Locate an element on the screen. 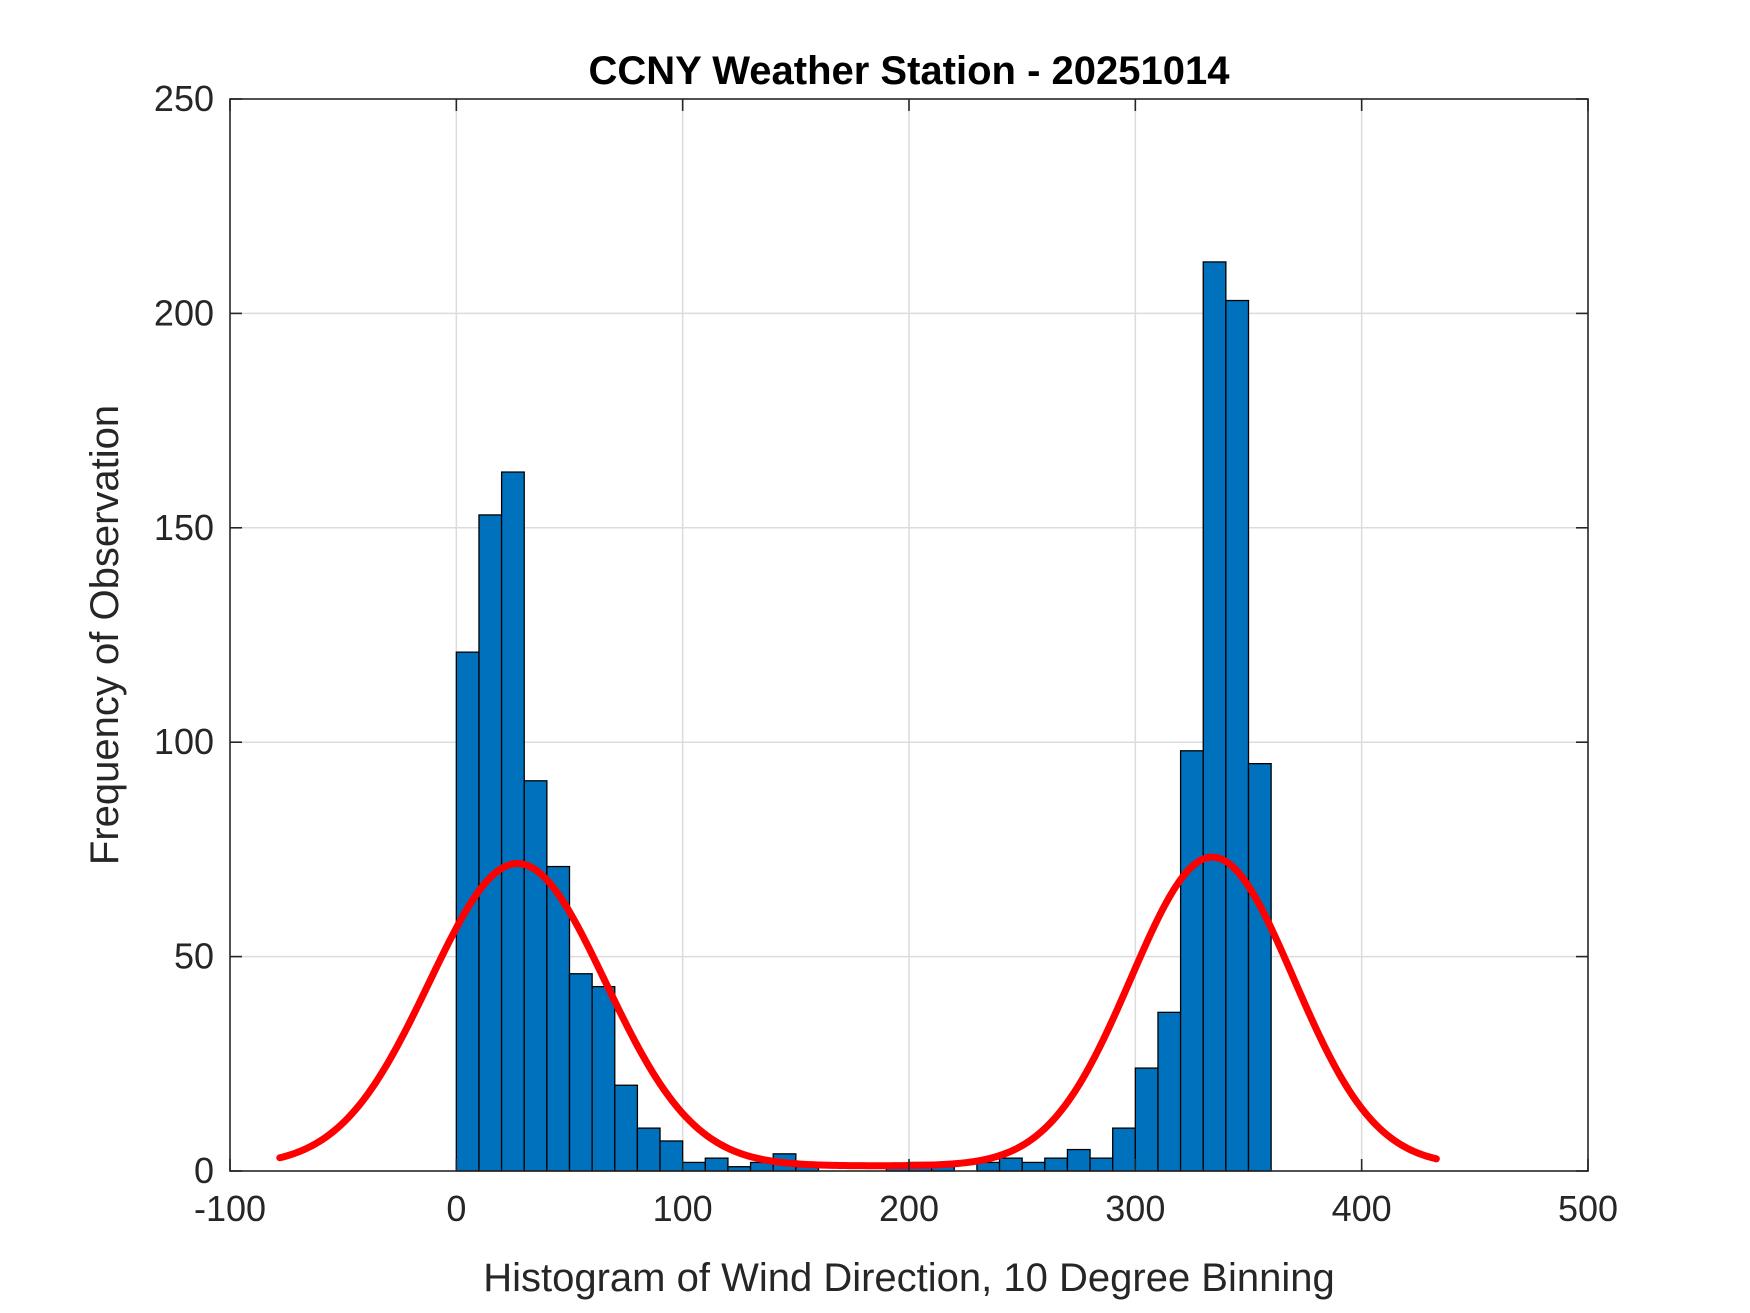 This screenshot has width=1750, height=1313. y-tick-label: 50 is located at coordinates (194, 956).